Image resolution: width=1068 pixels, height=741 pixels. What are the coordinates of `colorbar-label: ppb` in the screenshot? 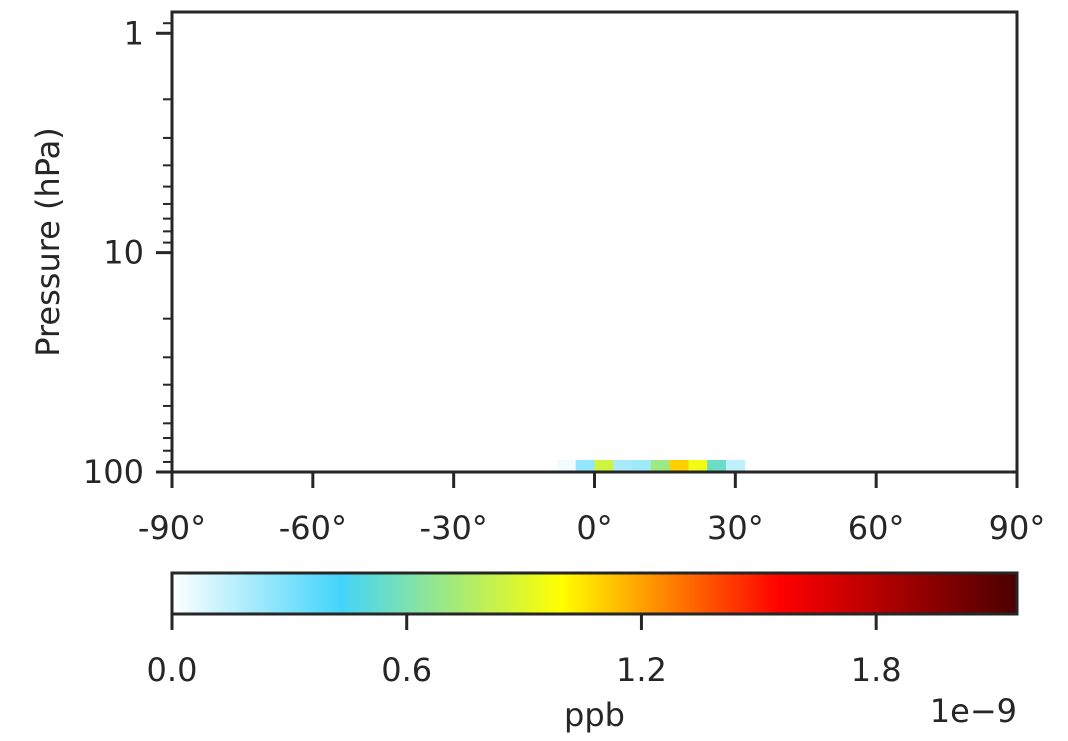 It's located at (594, 715).